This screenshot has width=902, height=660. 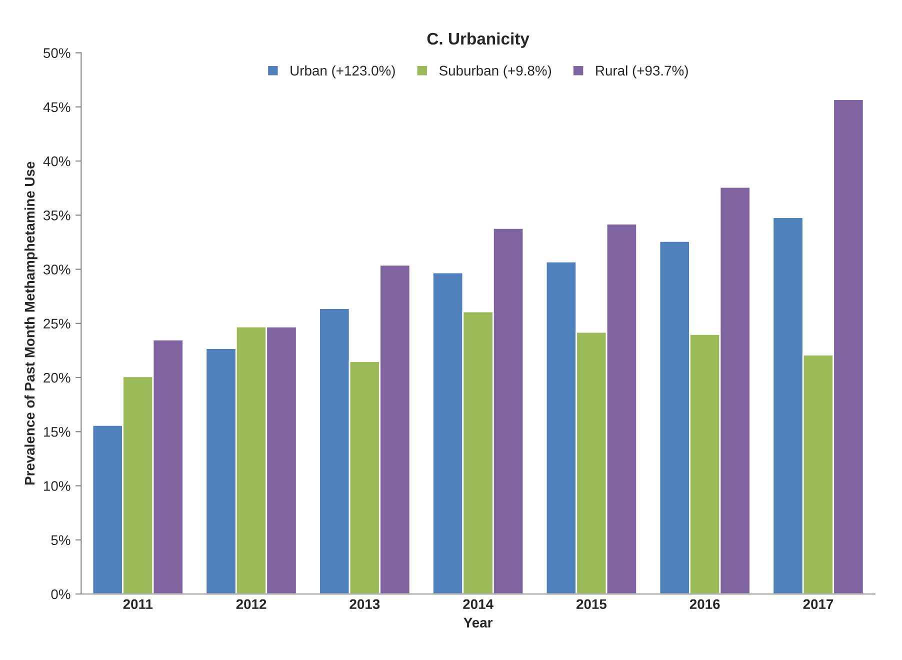 What do you see at coordinates (495, 71) in the screenshot?
I see `legend-label: Suburban (+9.8%)` at bounding box center [495, 71].